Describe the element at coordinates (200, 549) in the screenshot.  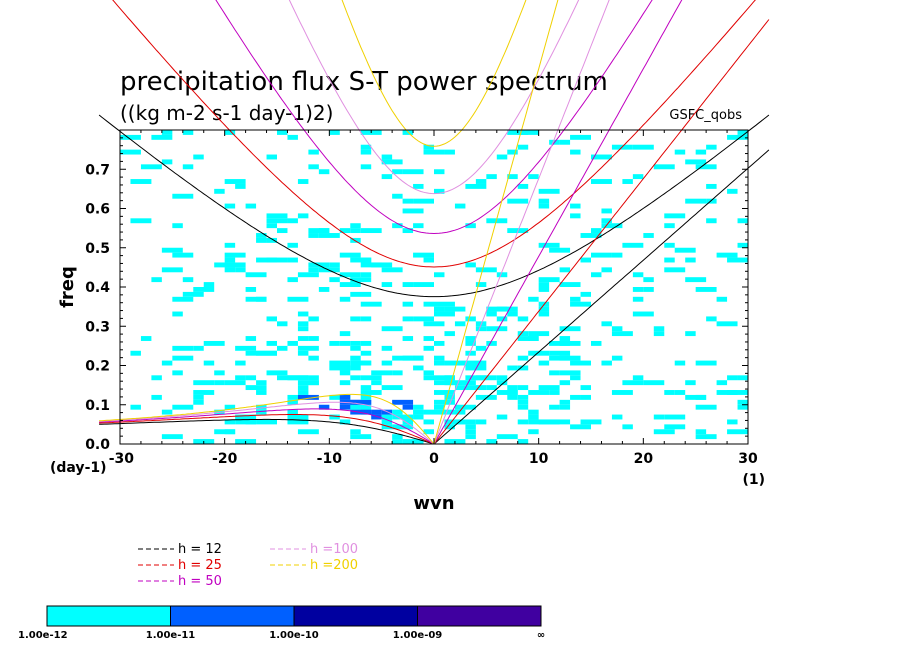
I see `legend-label: h = 12` at that location.